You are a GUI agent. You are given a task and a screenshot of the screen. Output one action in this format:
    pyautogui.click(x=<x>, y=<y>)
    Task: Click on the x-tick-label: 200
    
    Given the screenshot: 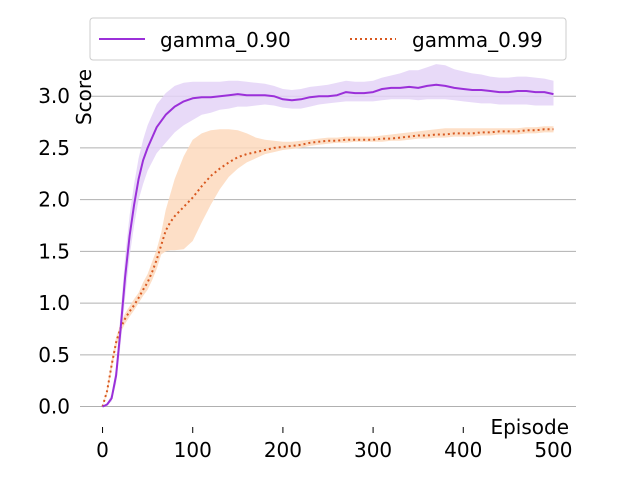 What is the action you would take?
    pyautogui.click(x=283, y=450)
    